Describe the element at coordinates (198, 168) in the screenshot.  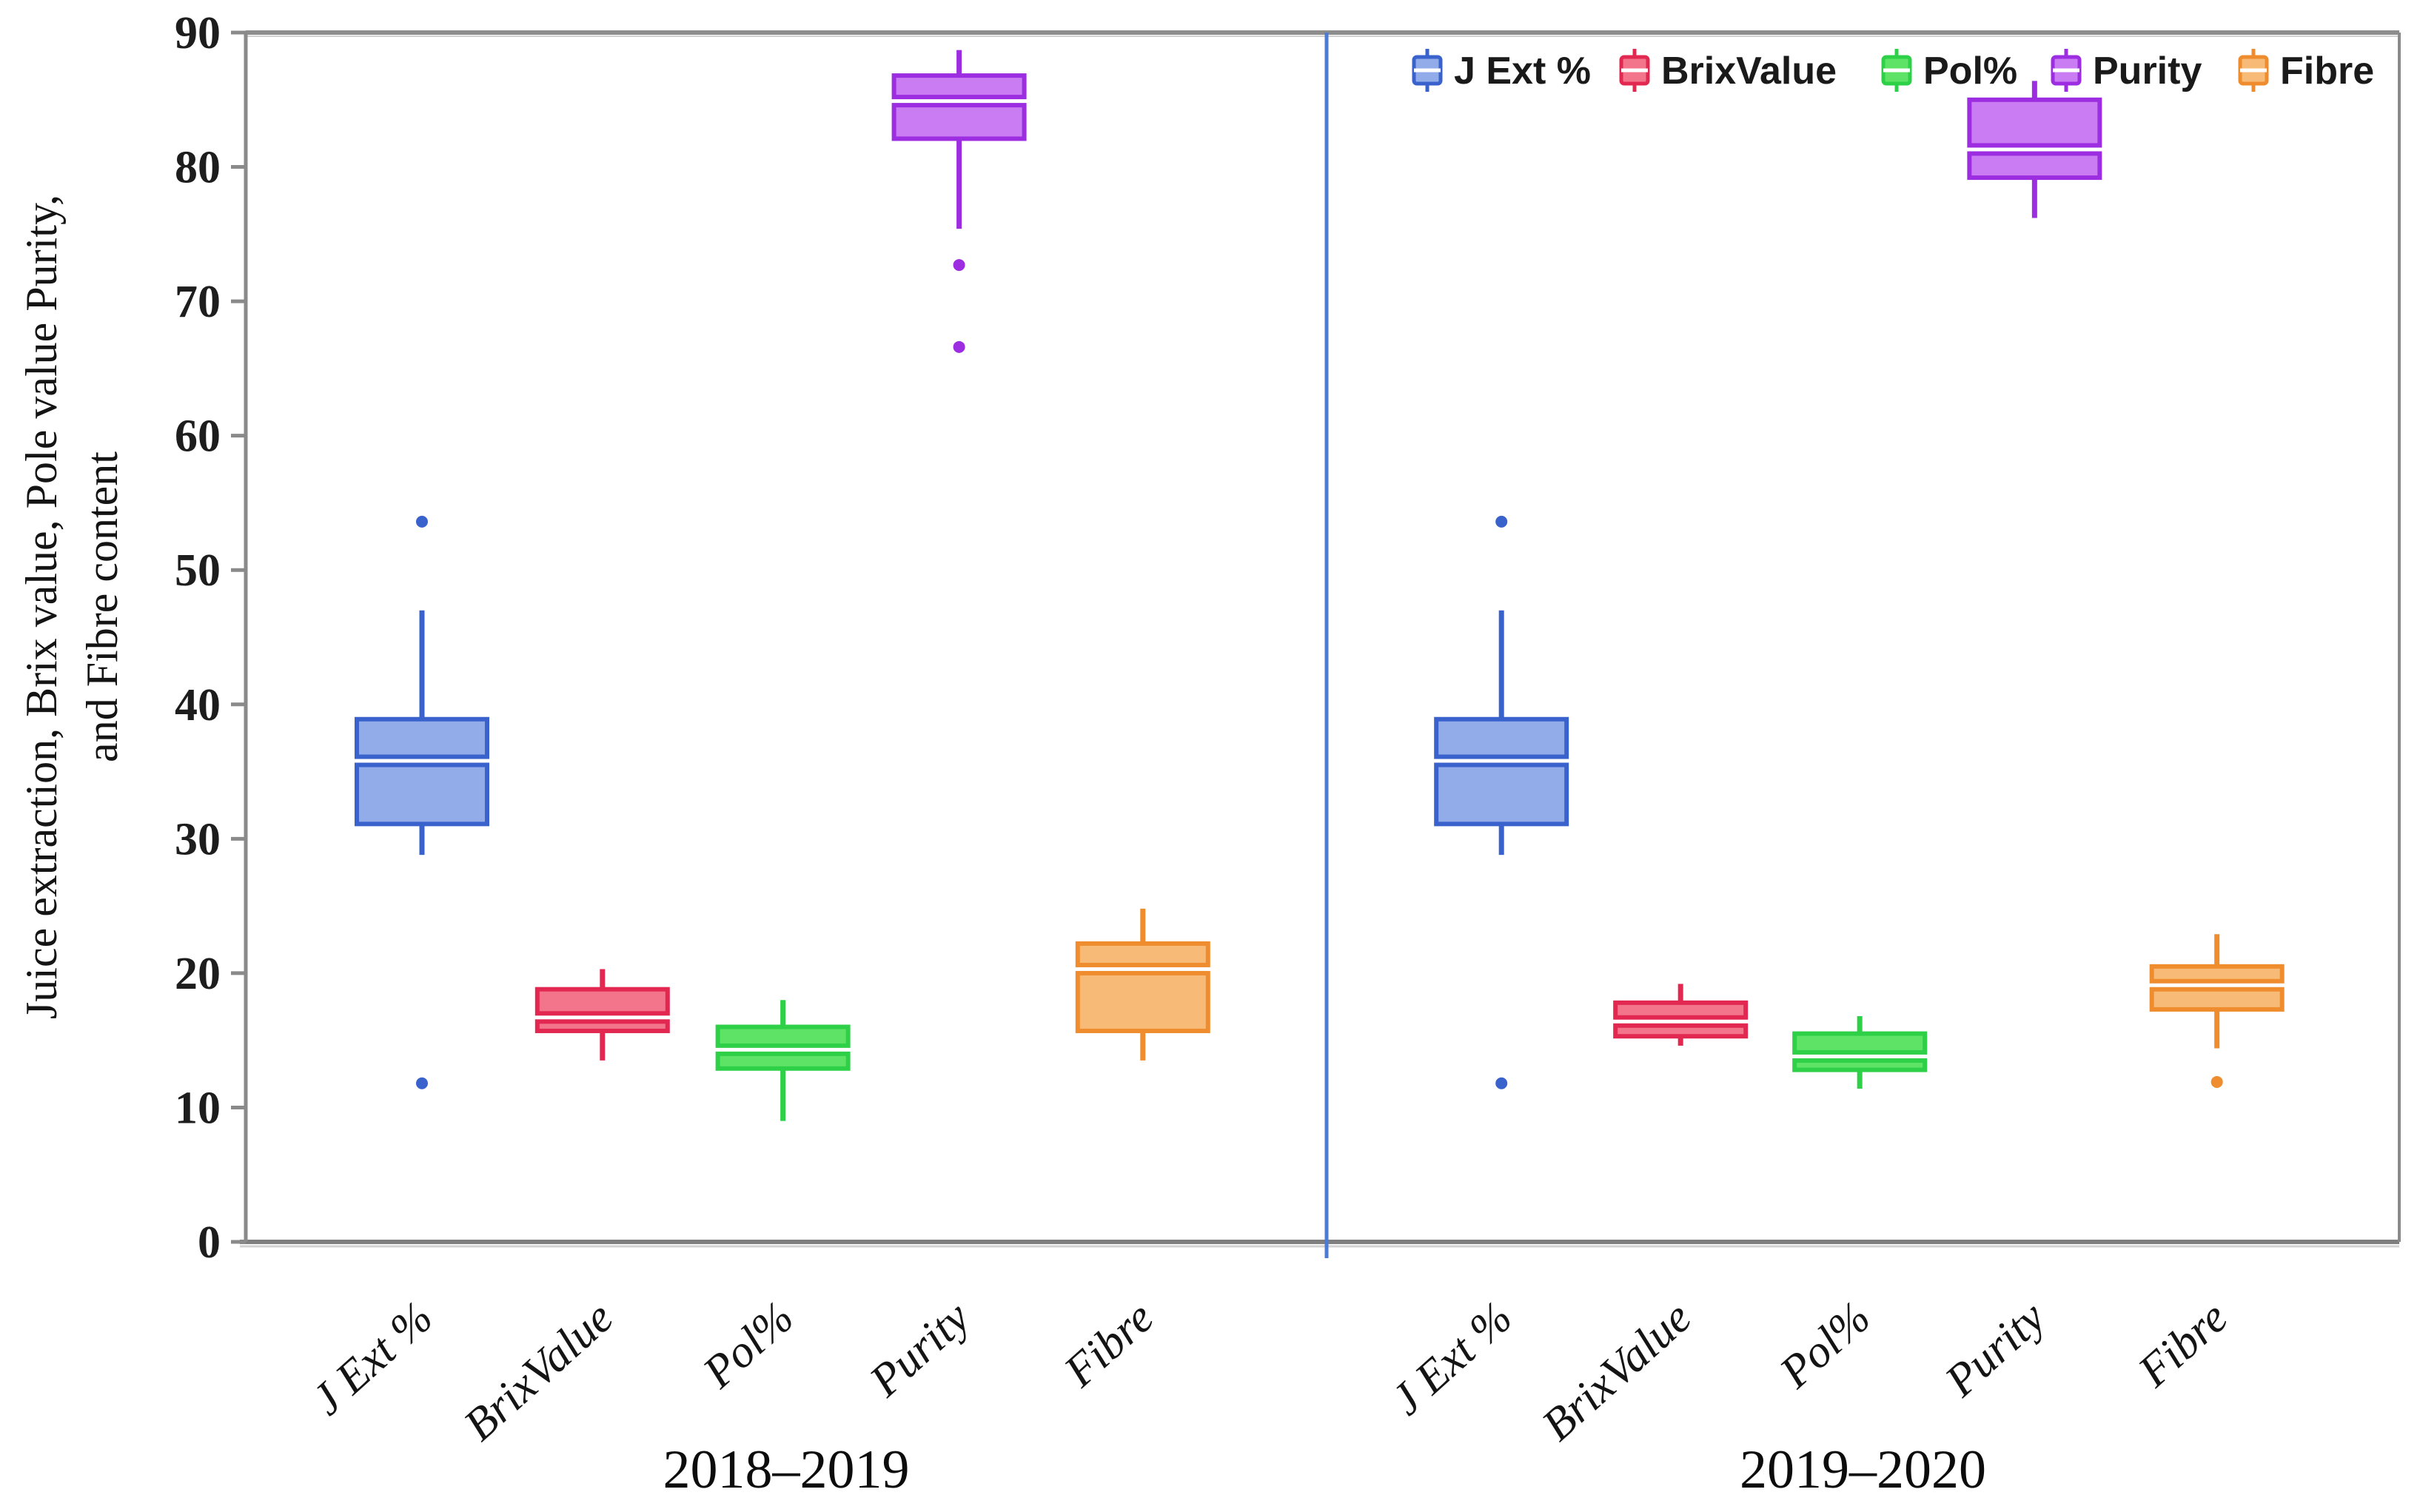
I see `y-tick-label: 80` at that location.